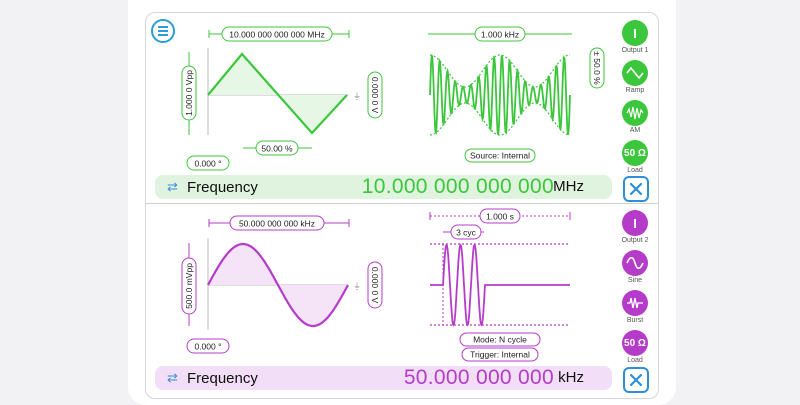  Describe the element at coordinates (635, 130) in the screenshot. I see `ch1-modulation-label: AM` at that location.